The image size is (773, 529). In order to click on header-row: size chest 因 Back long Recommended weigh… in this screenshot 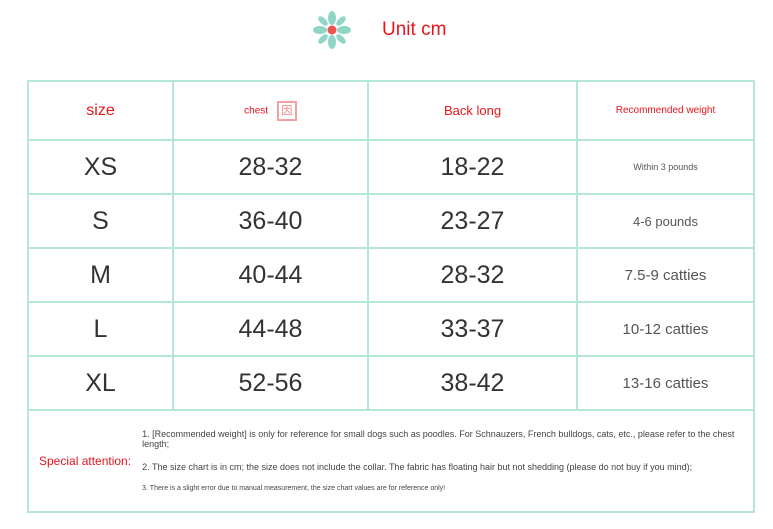, I will do `click(391, 110)`.